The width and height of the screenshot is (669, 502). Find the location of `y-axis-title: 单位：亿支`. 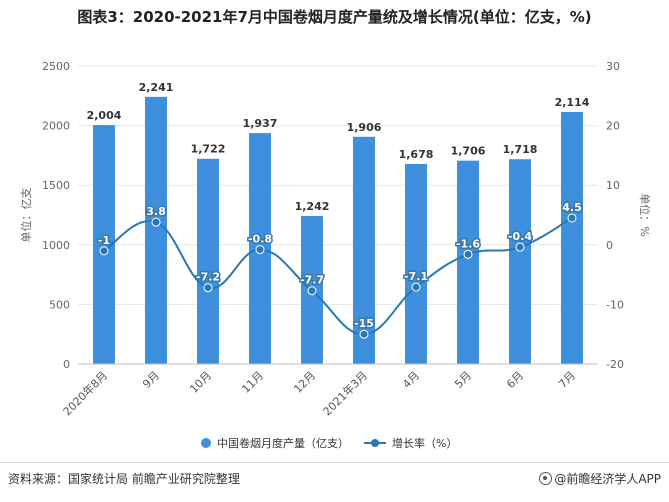

y-axis-title: 单位：亿支 is located at coordinates (26, 215).